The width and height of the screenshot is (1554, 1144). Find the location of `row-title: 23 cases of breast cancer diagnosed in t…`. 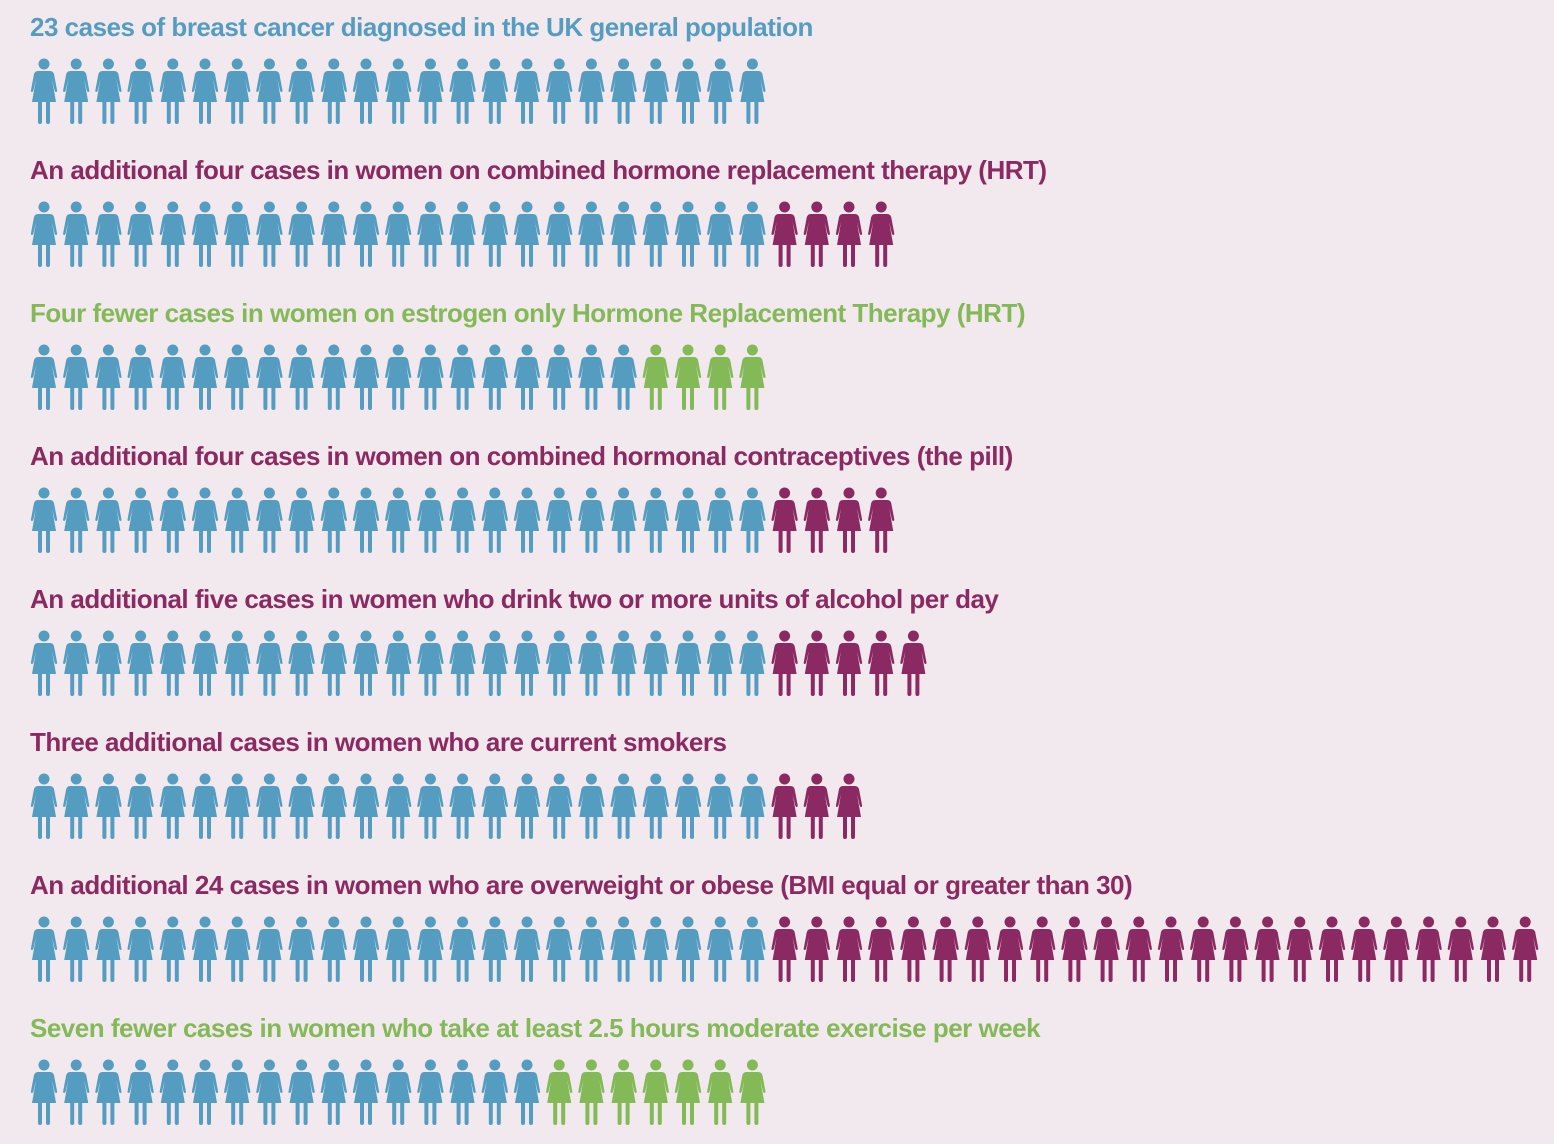

row-title: 23 cases of breast cancer diagnosed in t… is located at coordinates (421, 27).